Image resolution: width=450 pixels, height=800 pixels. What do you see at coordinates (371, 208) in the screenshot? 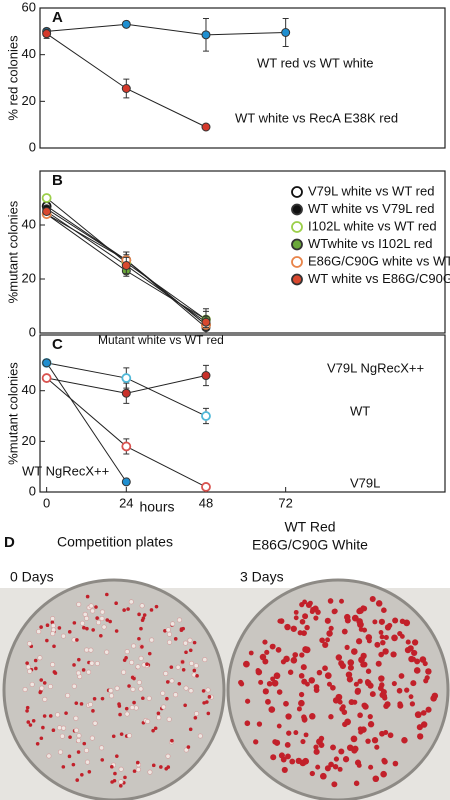
I see `legend-label: WT white vs V79L red` at bounding box center [371, 208].